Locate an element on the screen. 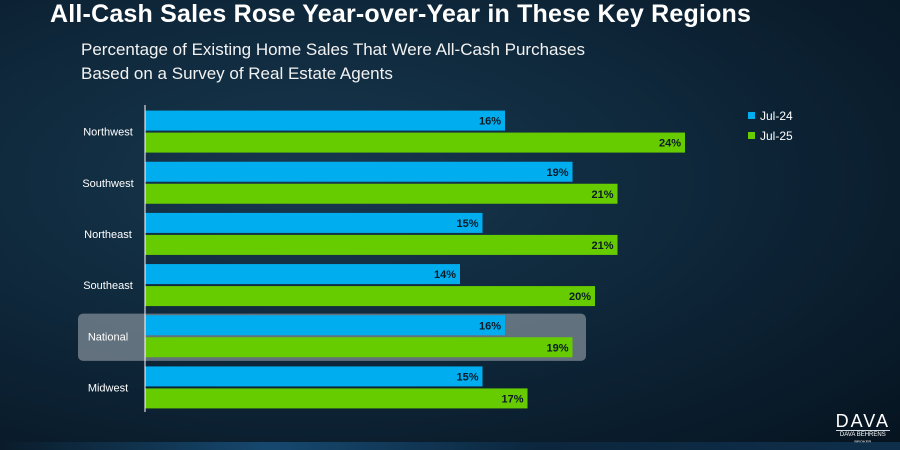 This screenshot has width=900, height=450. logo-sub-text: DAVA BEHRENS is located at coordinates (862, 434).